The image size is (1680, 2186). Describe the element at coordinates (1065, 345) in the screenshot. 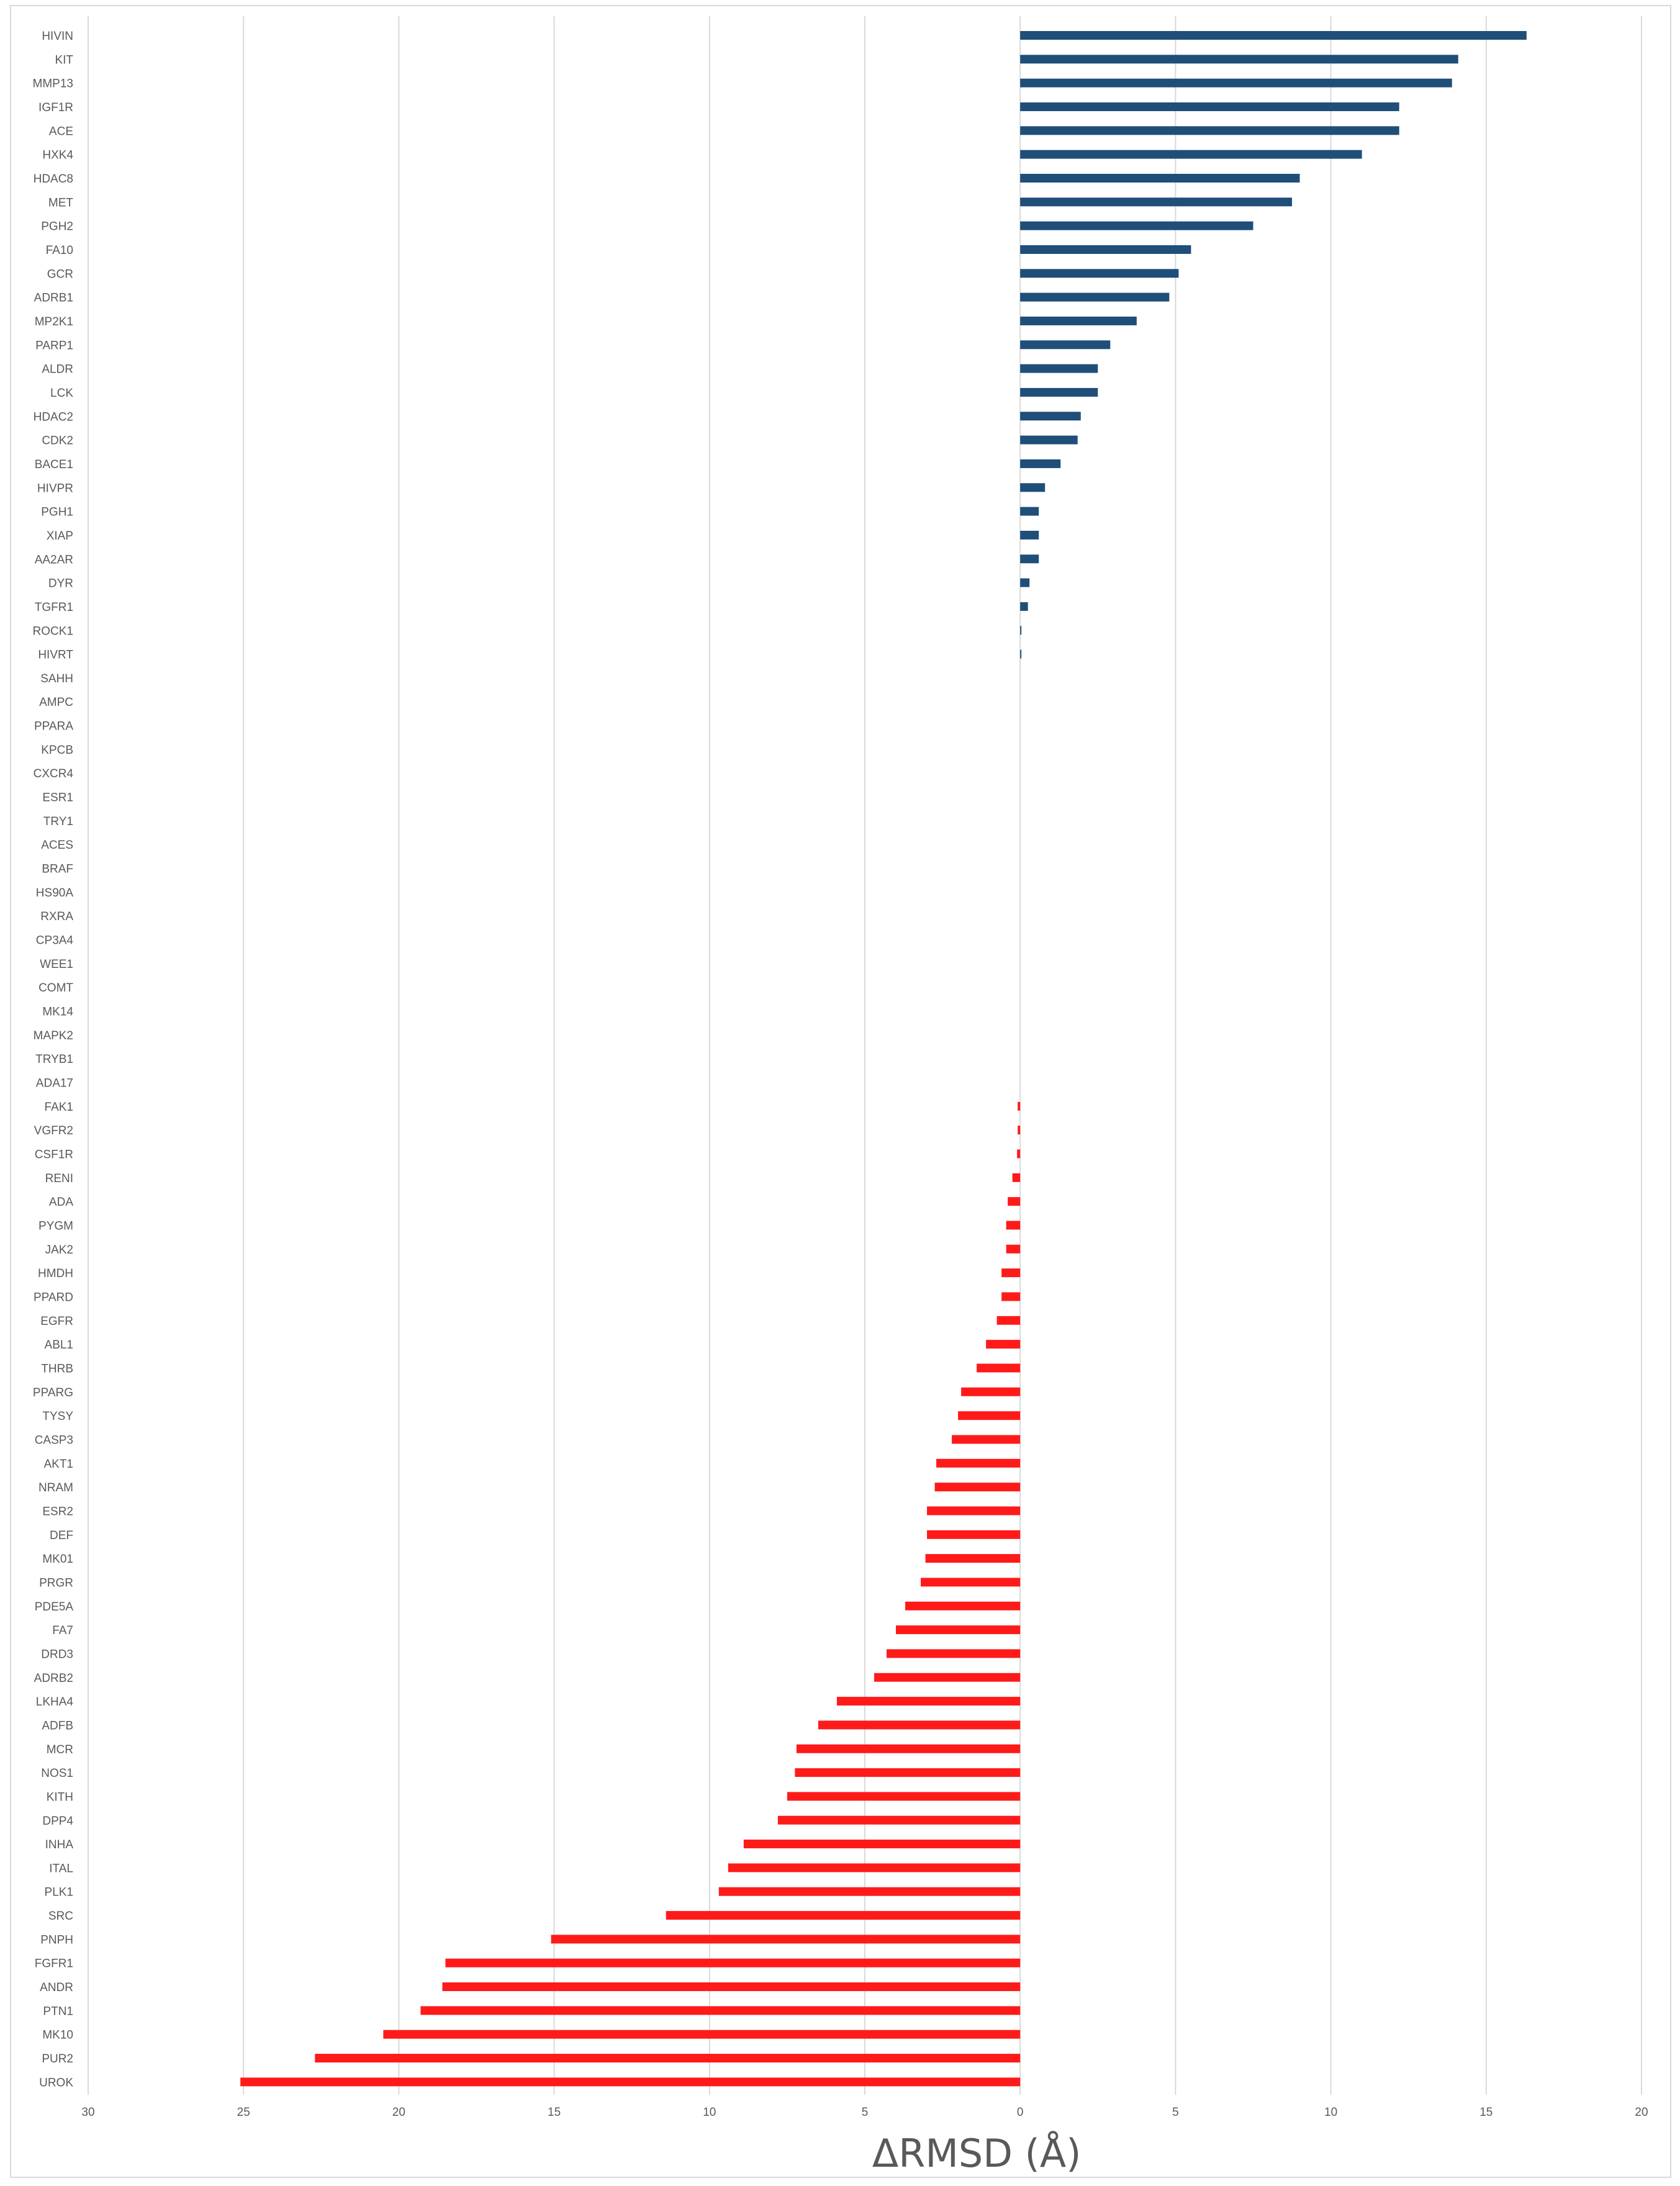

I see `bar-parp1` at that location.